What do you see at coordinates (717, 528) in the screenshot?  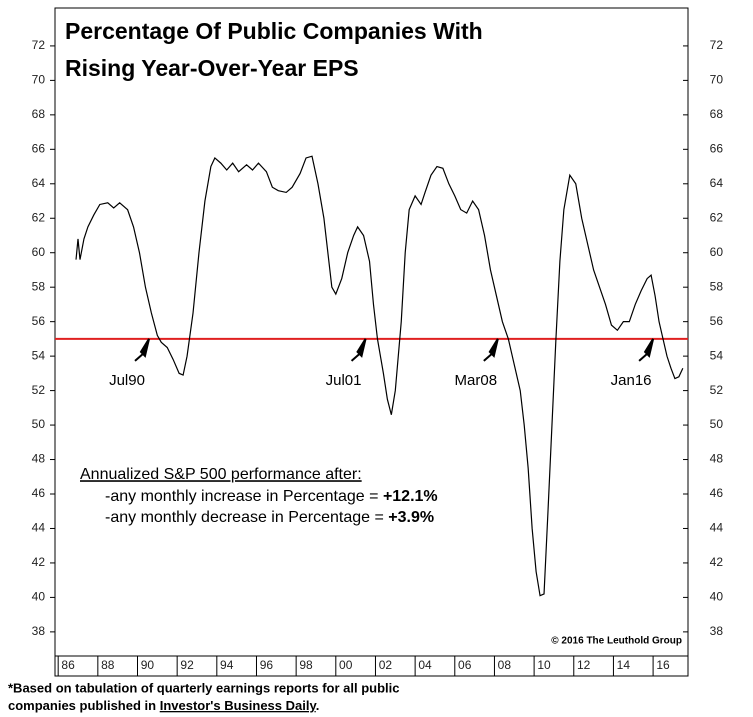 I see `y2-tick-label: 44` at bounding box center [717, 528].